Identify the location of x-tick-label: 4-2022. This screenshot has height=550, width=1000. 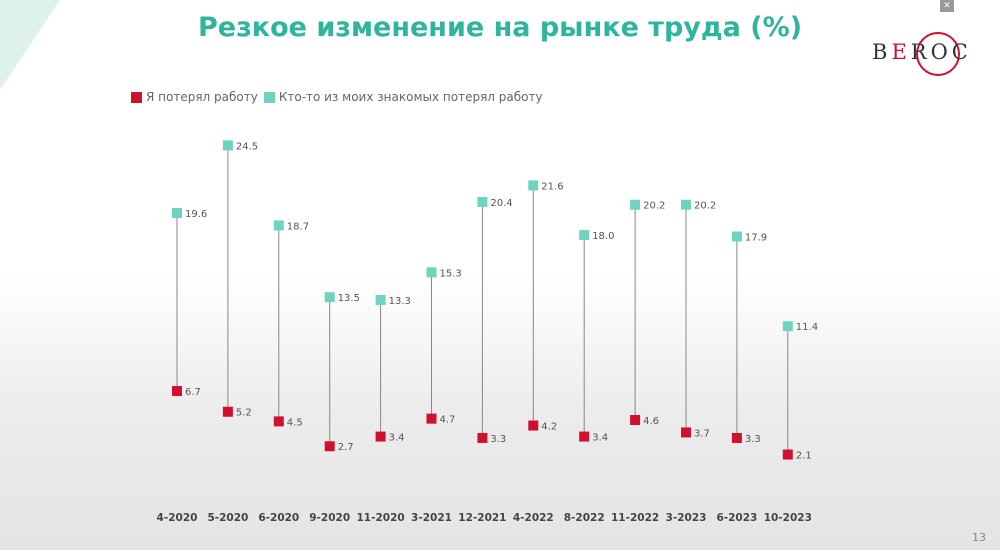
(533, 518).